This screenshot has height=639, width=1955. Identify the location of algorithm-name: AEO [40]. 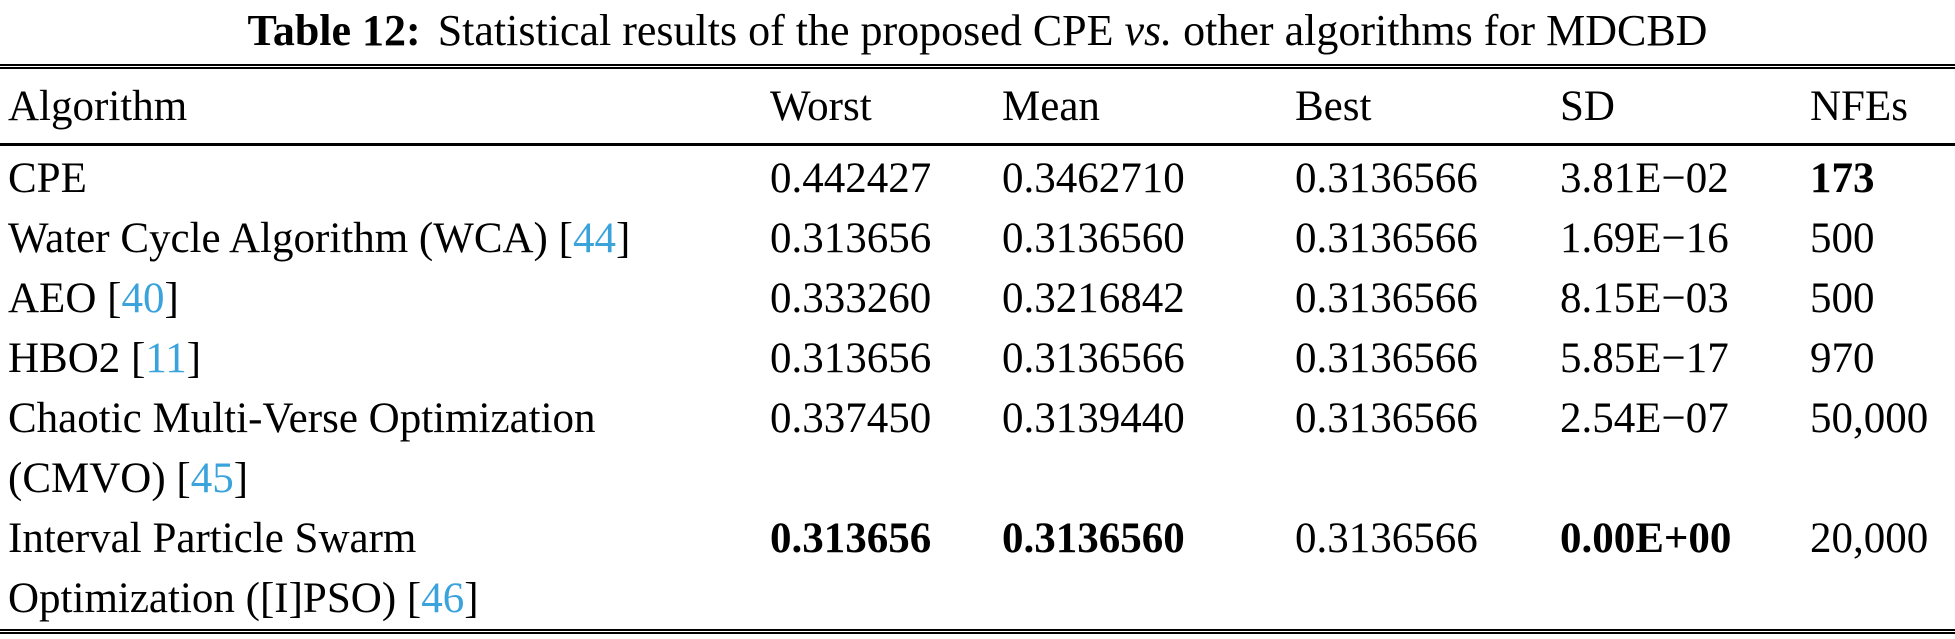
(93, 298).